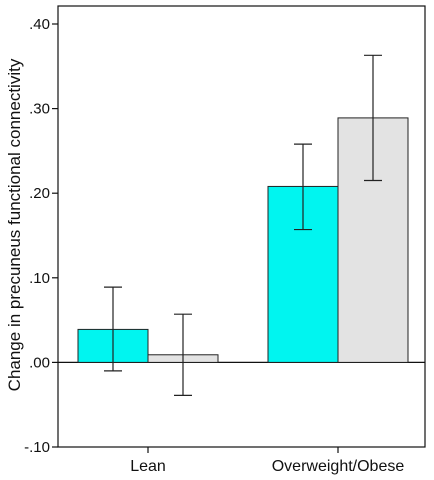  Describe the element at coordinates (39, 362) in the screenshot. I see `y-tick-label: .00` at that location.